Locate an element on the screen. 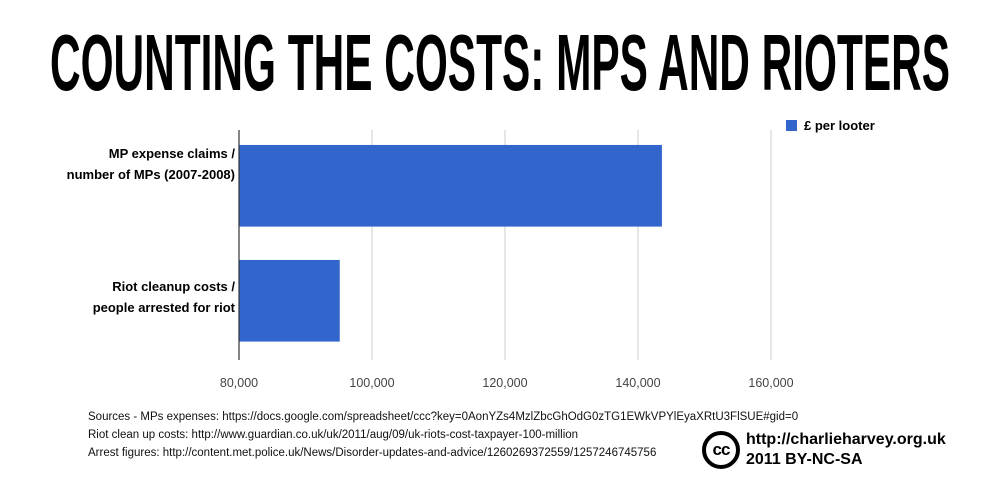 The image size is (1000, 500). creative-commons-icon: cc is located at coordinates (721, 450).